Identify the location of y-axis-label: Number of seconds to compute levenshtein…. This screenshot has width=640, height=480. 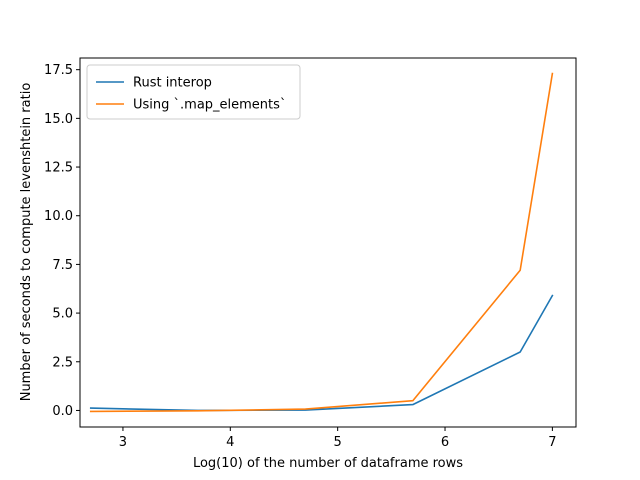
(26, 242).